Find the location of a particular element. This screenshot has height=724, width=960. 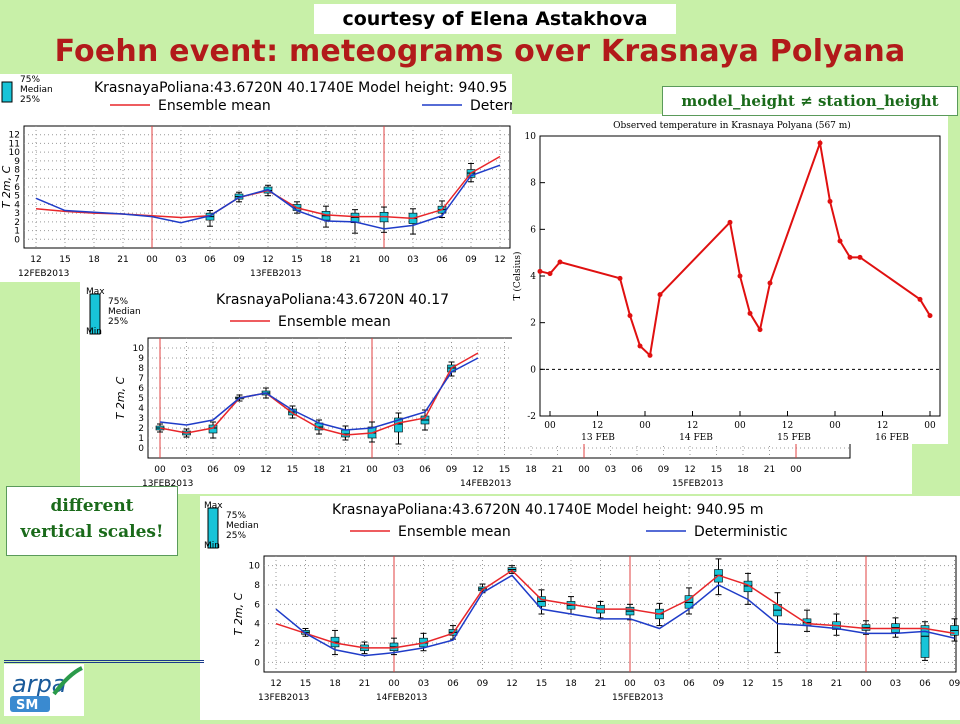

vertical-scales-note-line2: vertical scales! is located at coordinates (92, 532).